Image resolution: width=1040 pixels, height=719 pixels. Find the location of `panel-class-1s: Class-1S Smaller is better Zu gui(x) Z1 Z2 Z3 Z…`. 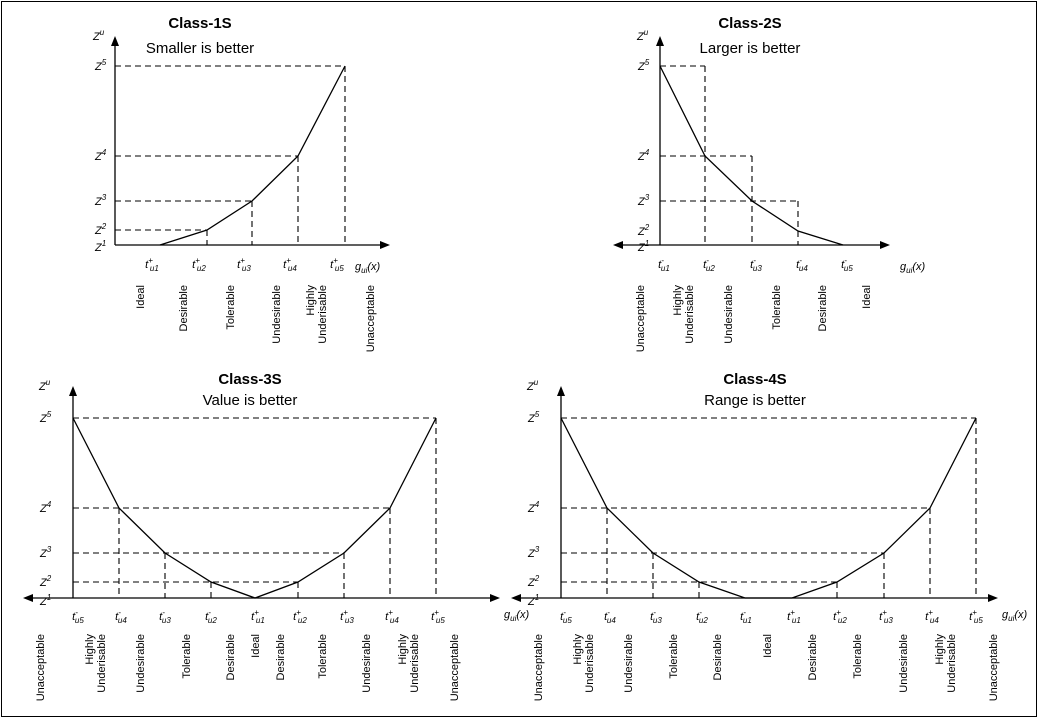

panel-class-1s: Class-1S Smaller is better Zu gui(x) Z1 Z2 Z3 Z… is located at coordinates (241, 183).